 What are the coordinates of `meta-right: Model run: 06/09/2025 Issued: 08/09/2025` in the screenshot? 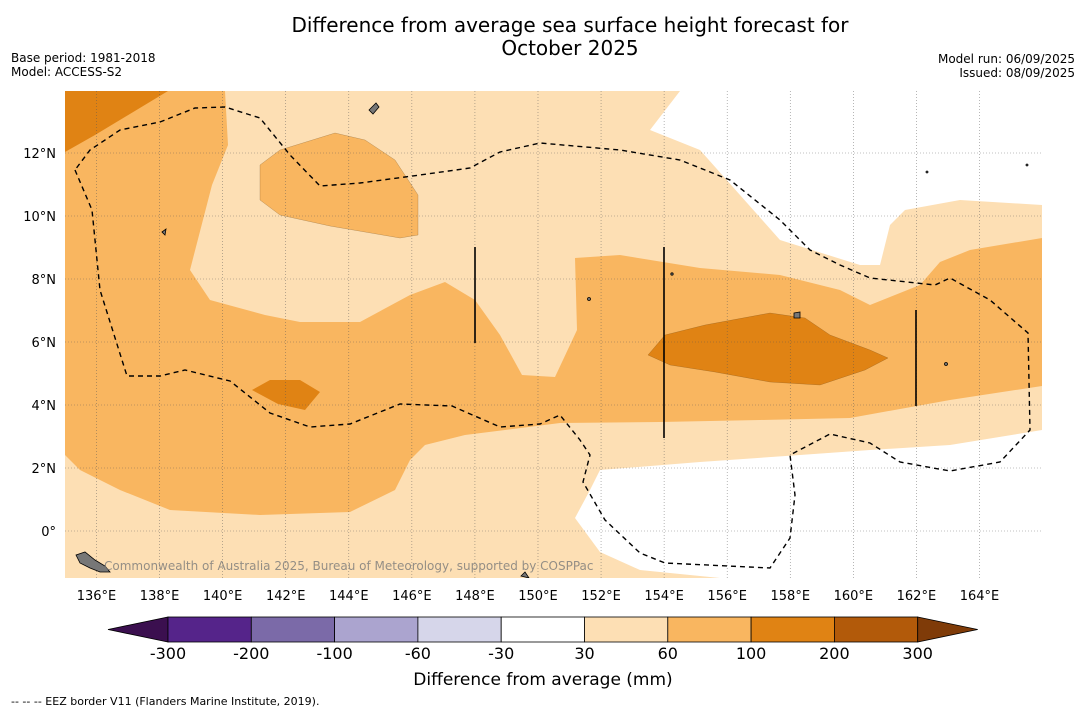 It's located at (1006, 66).